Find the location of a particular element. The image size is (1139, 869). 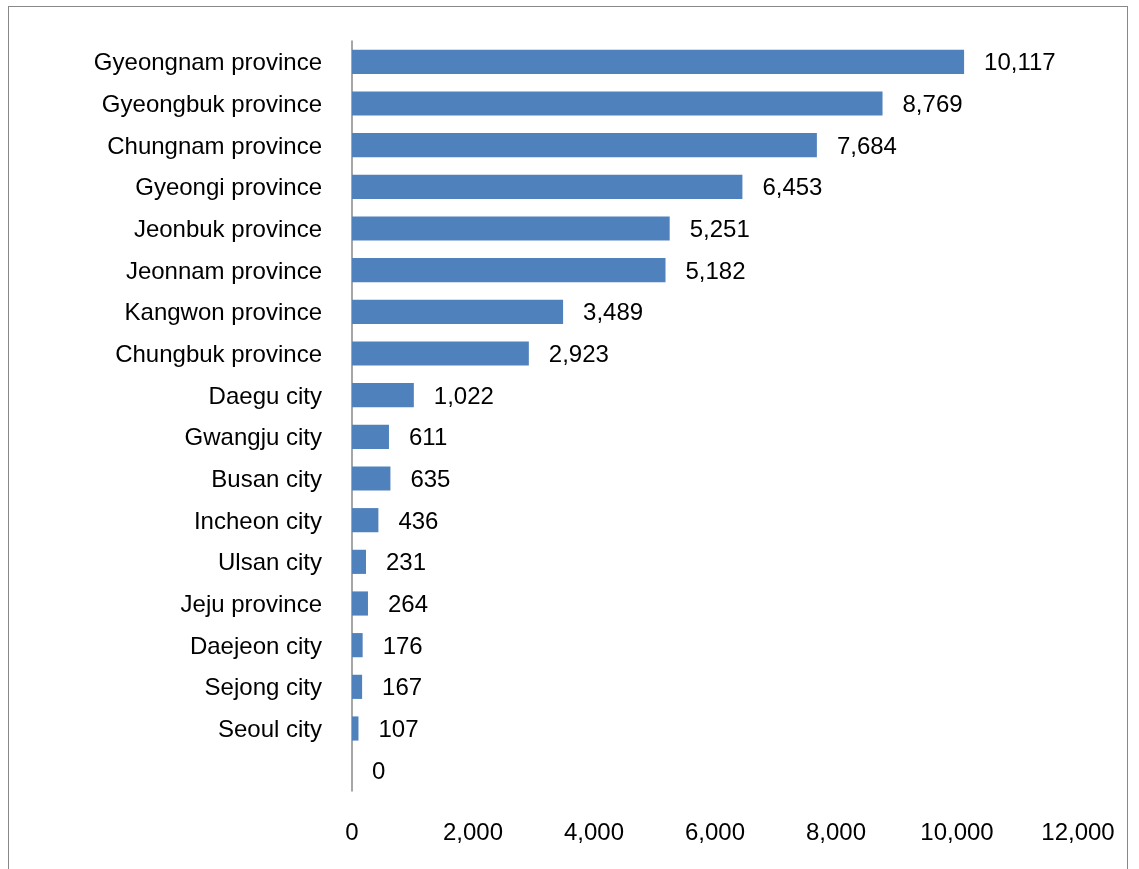

data-label: 5,251 is located at coordinates (719, 228).